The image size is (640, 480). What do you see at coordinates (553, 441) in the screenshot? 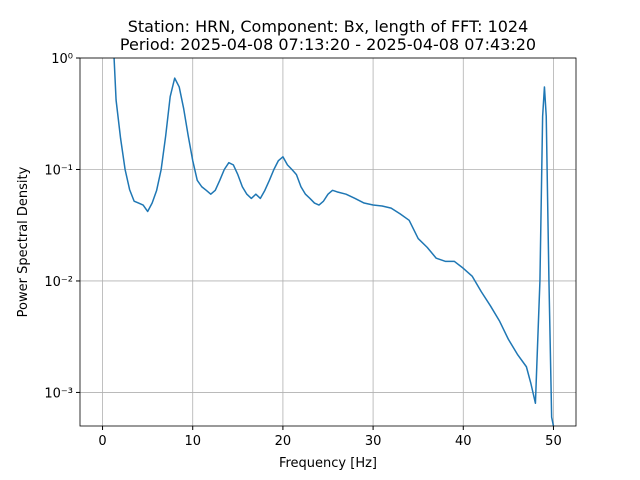
I see `x-tick-label: 50` at bounding box center [553, 441].